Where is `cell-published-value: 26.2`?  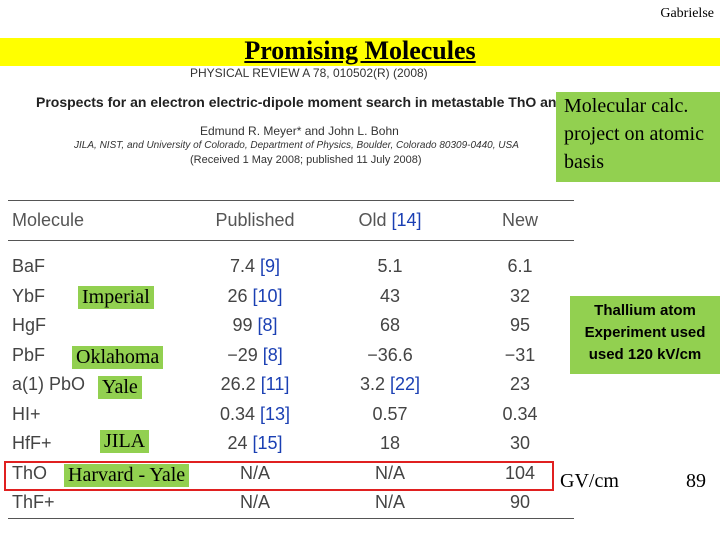 cell-published-value: 26.2 is located at coordinates (238, 384).